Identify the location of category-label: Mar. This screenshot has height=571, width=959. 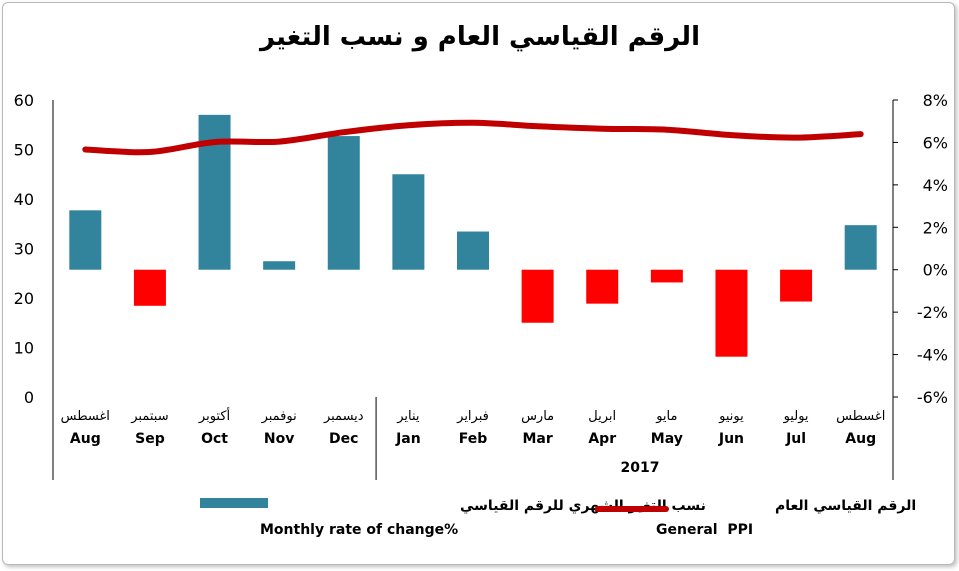
(537, 439).